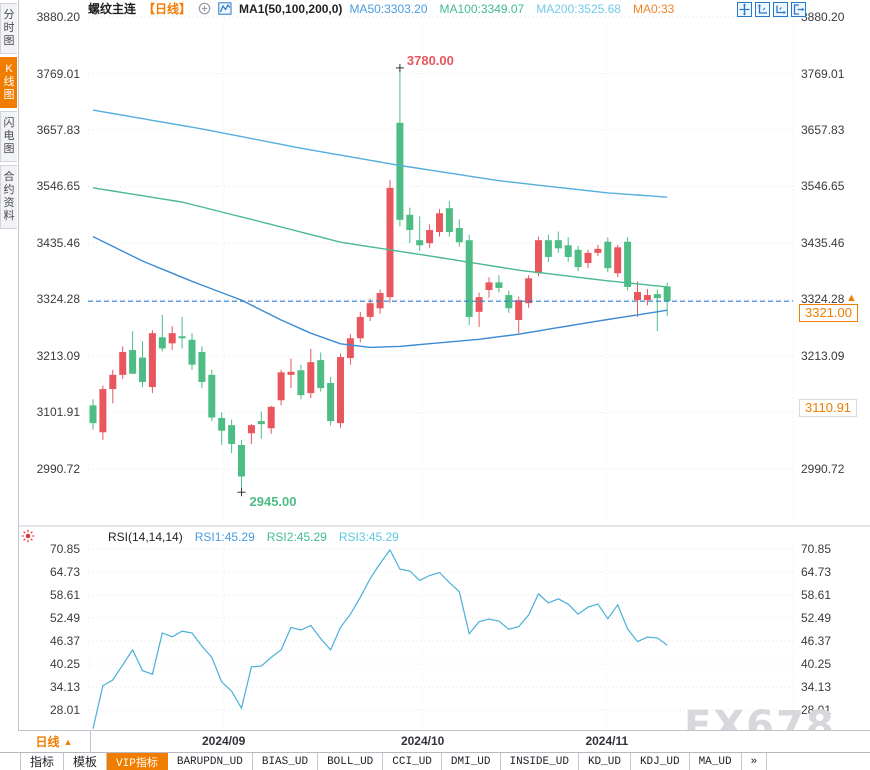  What do you see at coordinates (86, 761) in the screenshot?
I see `indicator-tab: 模板` at bounding box center [86, 761].